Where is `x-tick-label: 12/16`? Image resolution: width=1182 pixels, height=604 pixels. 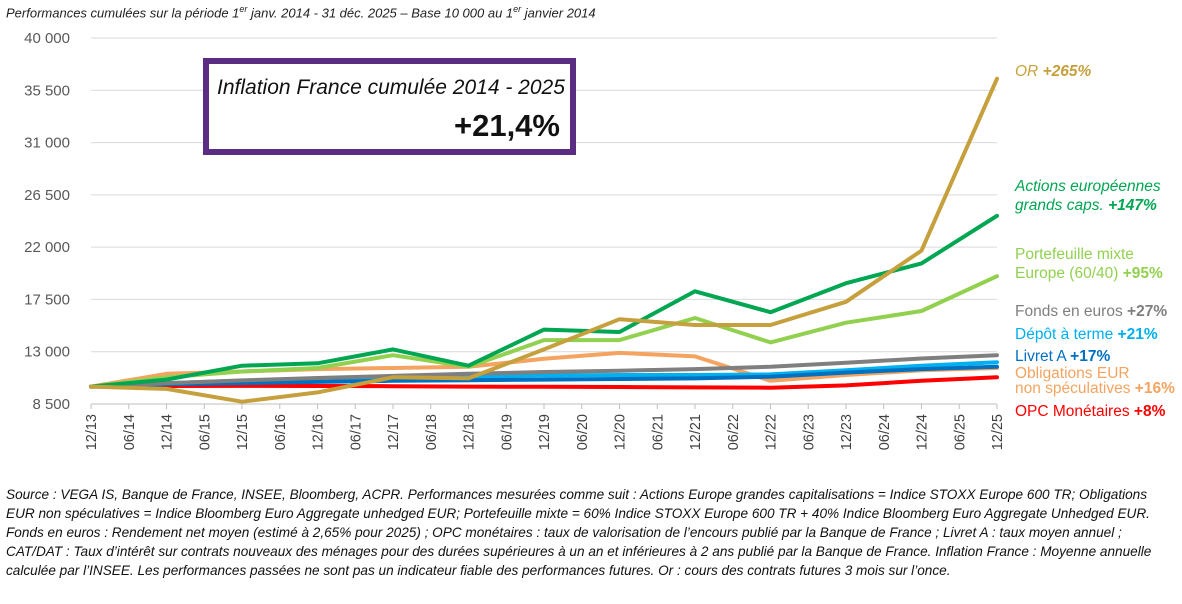 x-tick-label: 12/16 is located at coordinates (319, 432).